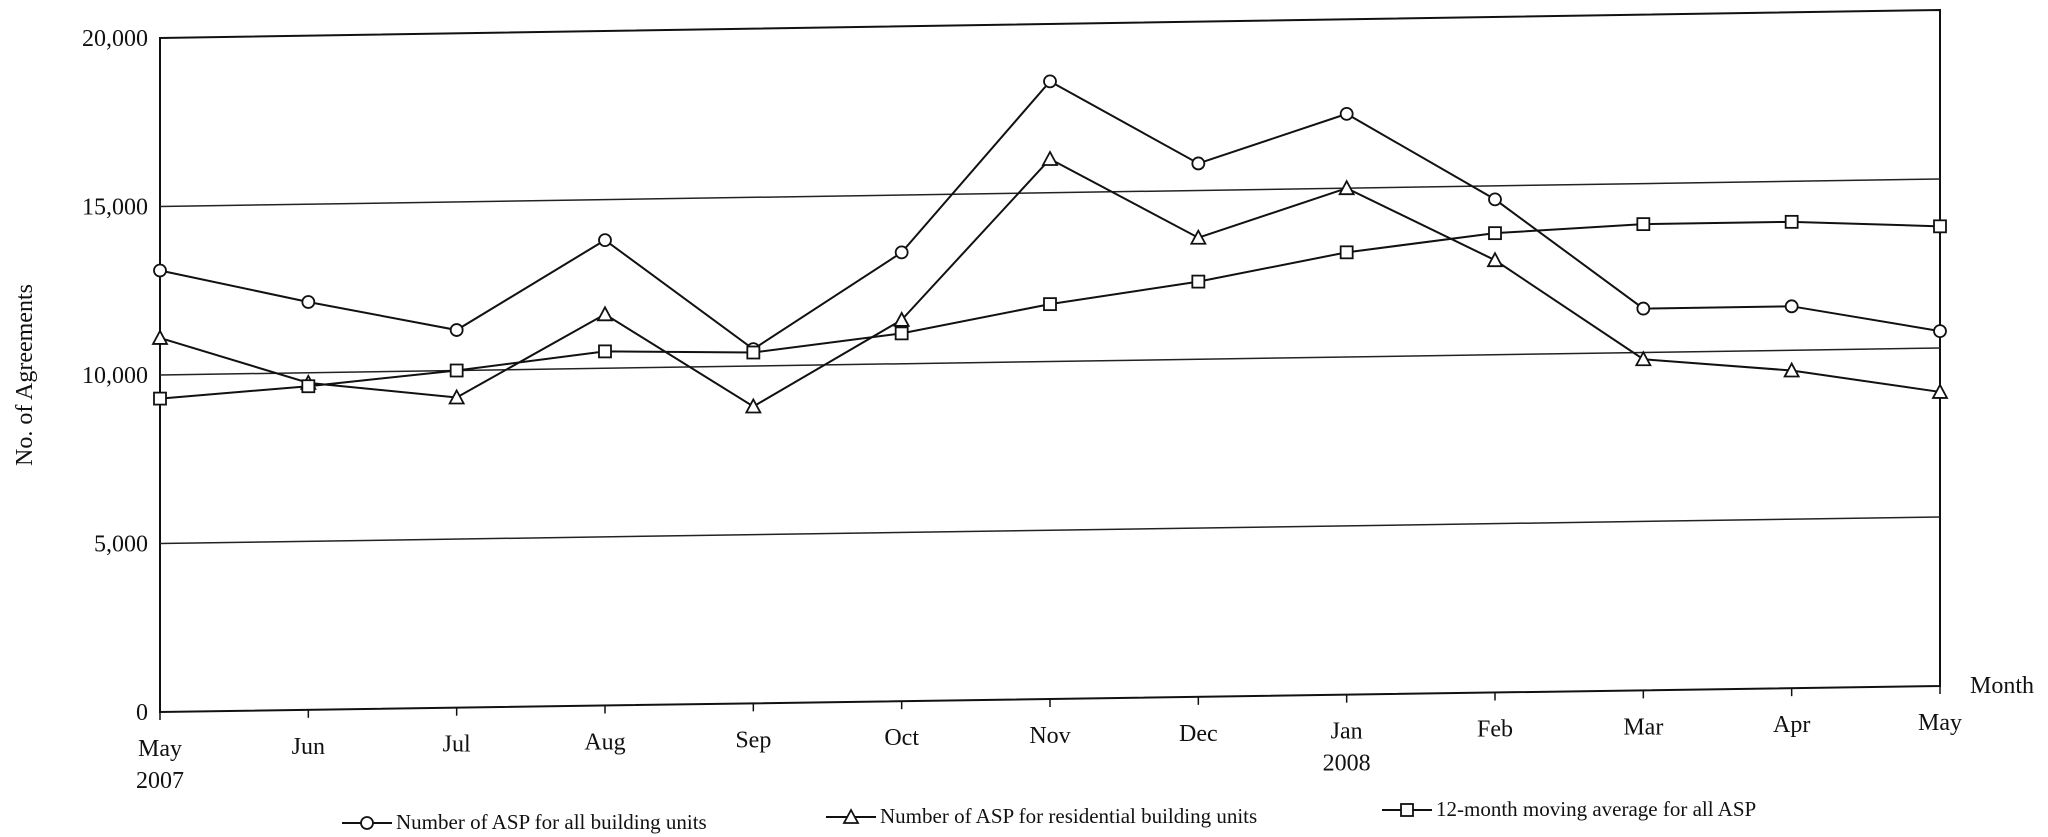 The height and width of the screenshot is (837, 2048). I want to click on legend-label: 12-month moving average for all ASP, so click(1596, 809).